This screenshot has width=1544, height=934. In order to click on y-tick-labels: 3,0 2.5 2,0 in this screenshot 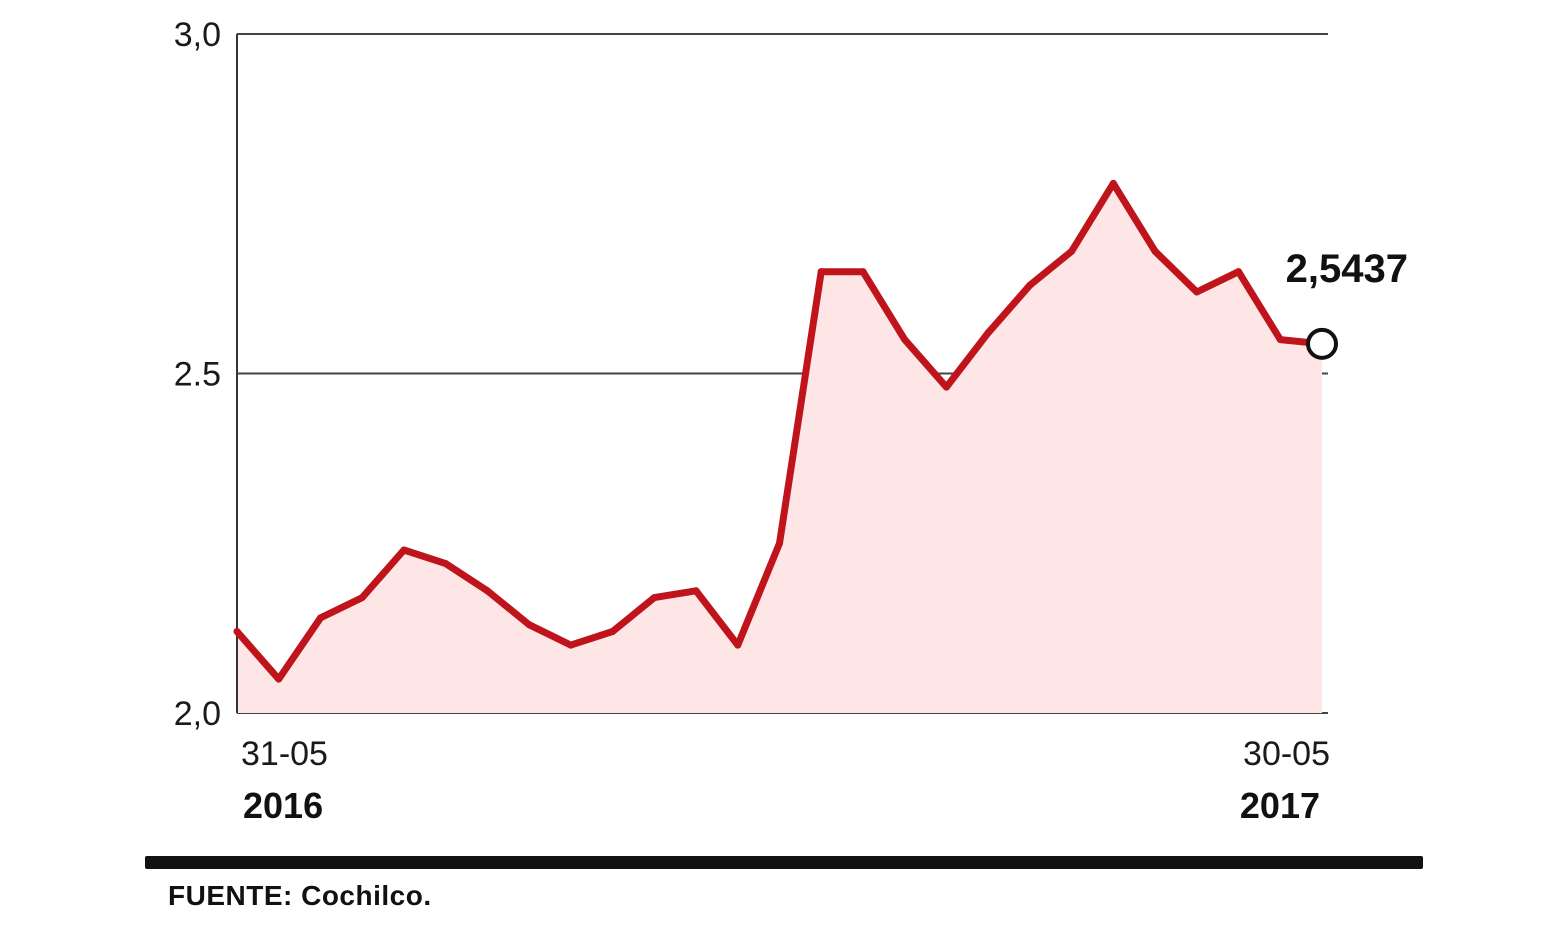, I will do `click(197, 374)`.